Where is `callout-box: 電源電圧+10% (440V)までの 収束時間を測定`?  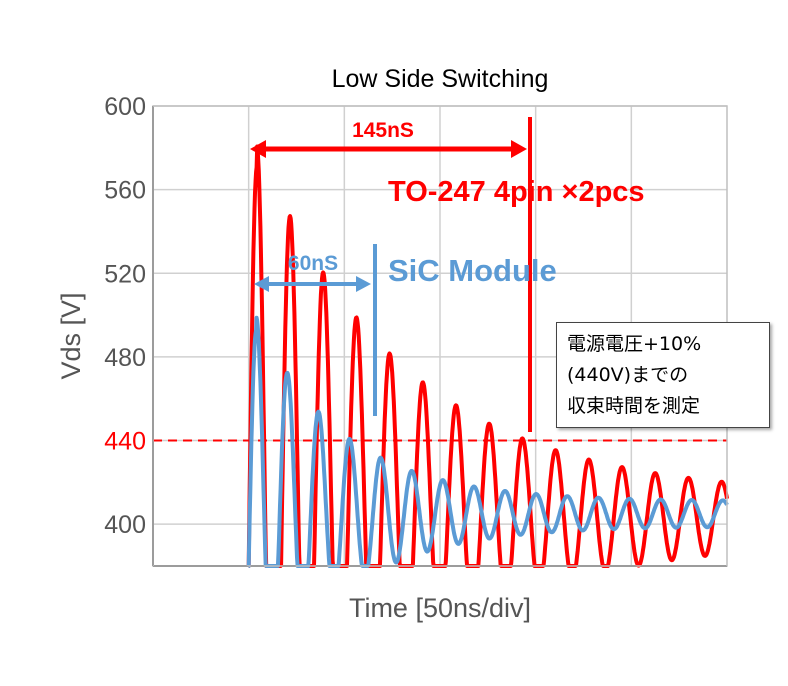 callout-box: 電源電圧+10% (440V)までの 収束時間を測定 is located at coordinates (663, 375).